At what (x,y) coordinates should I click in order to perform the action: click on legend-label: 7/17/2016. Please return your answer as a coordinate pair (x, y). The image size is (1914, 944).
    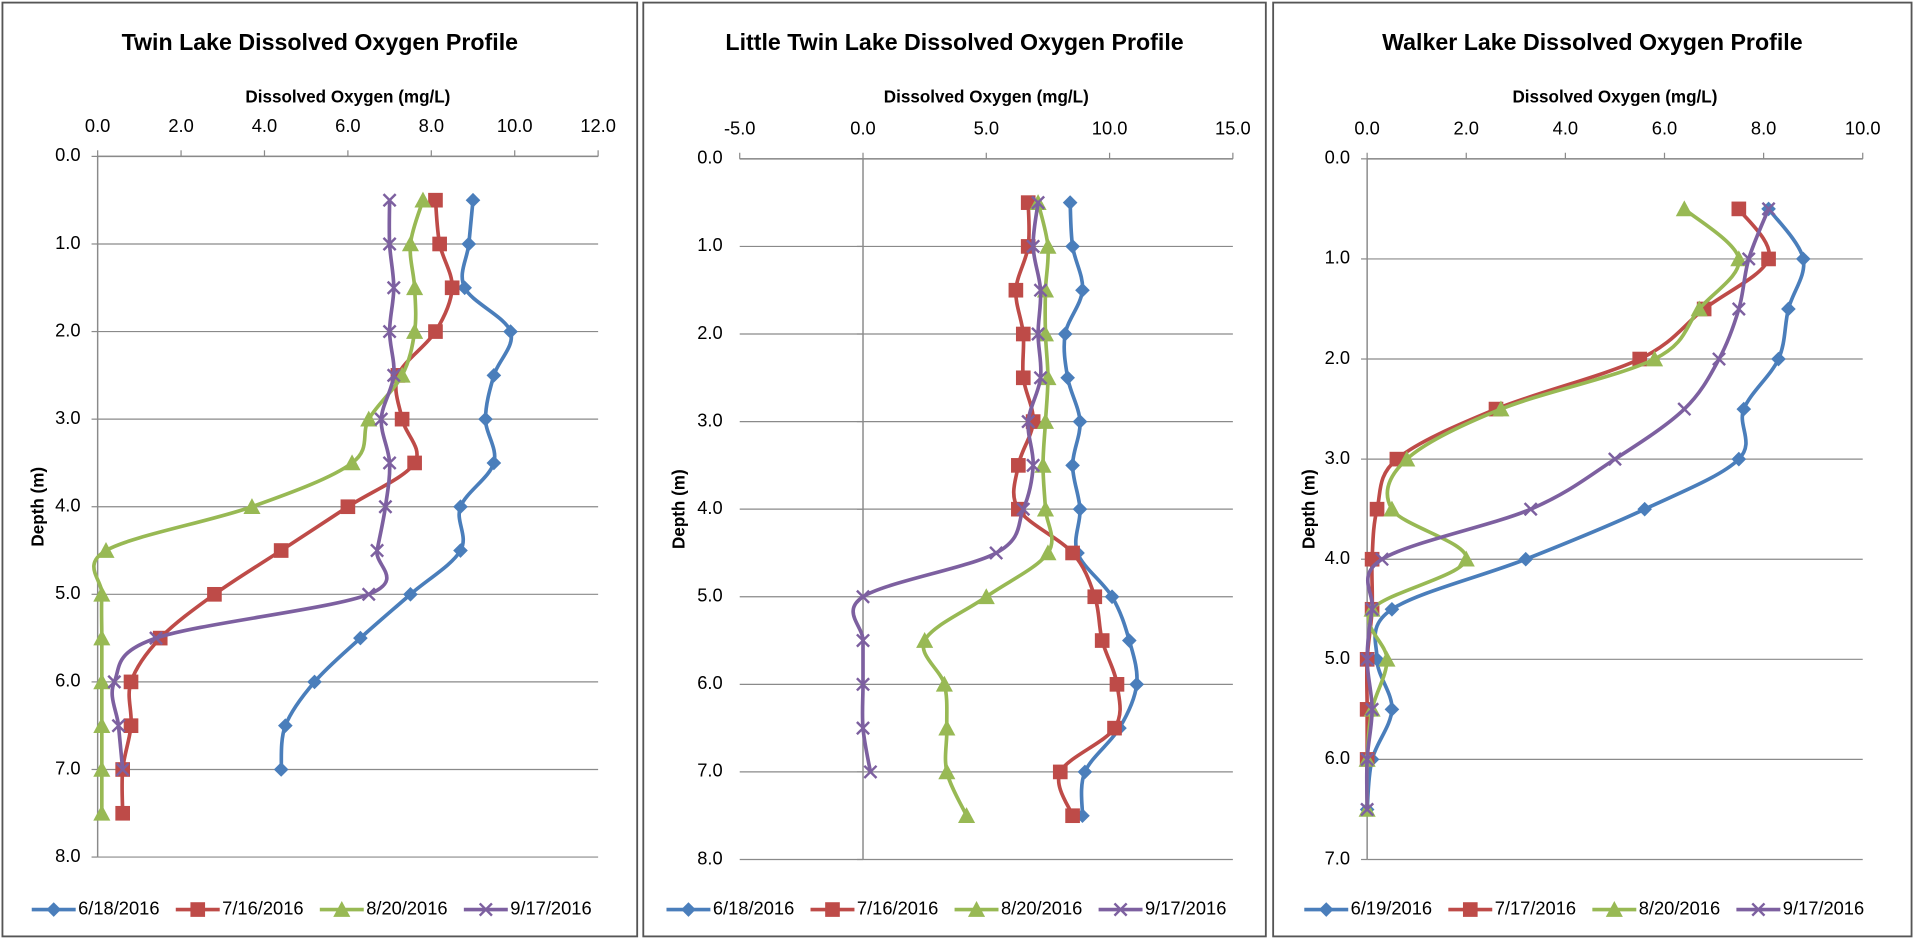
    Looking at the image, I should click on (1535, 907).